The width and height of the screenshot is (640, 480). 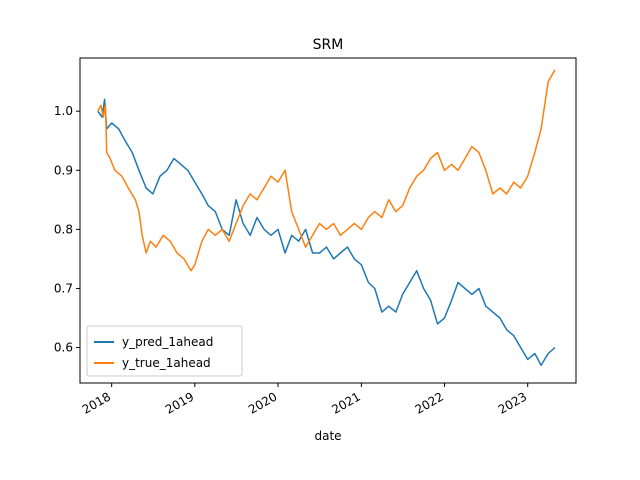 What do you see at coordinates (63, 288) in the screenshot?
I see `y-tick-label: 0.7` at bounding box center [63, 288].